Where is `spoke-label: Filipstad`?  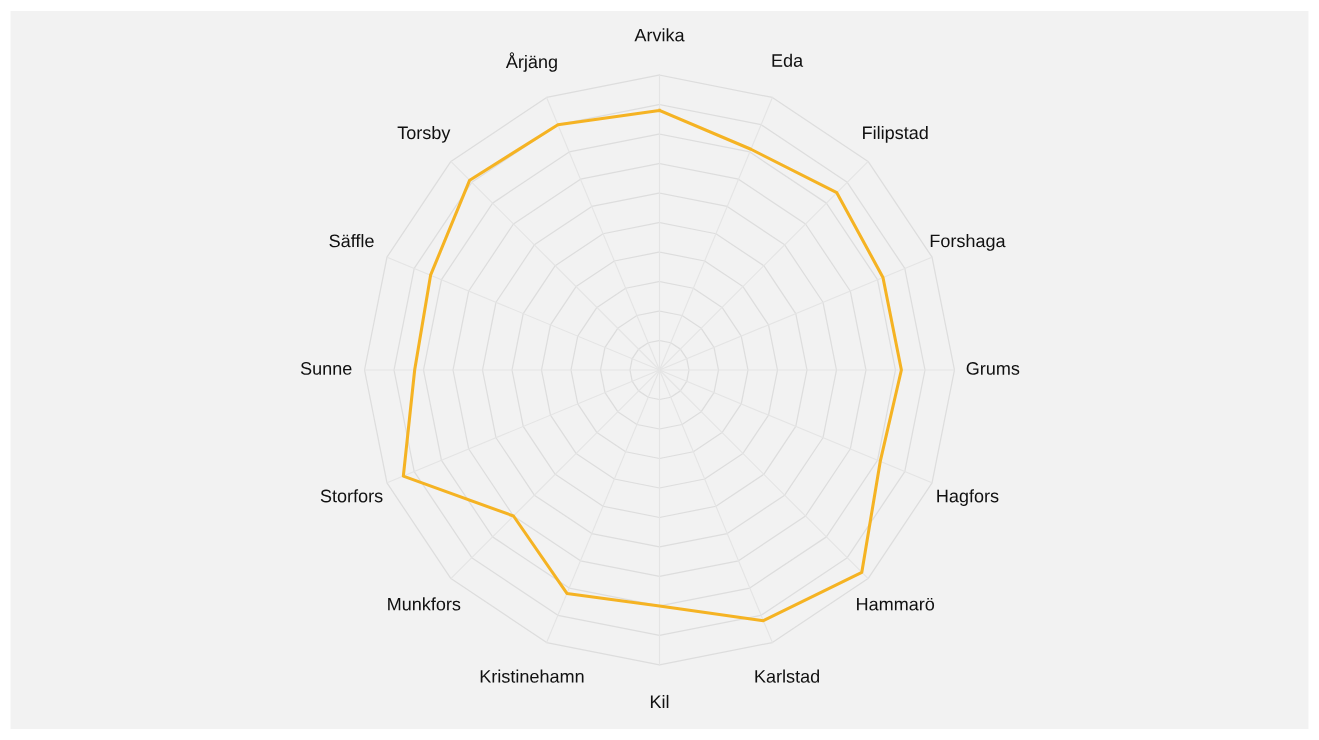
spoke-label: Filipstad is located at coordinates (895, 134).